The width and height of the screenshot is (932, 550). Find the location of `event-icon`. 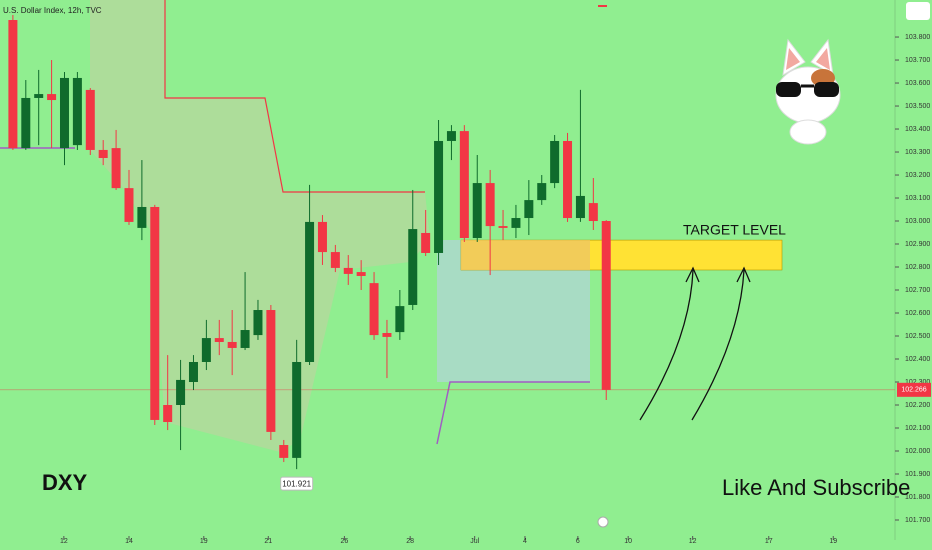

event-icon is located at coordinates (603, 522).